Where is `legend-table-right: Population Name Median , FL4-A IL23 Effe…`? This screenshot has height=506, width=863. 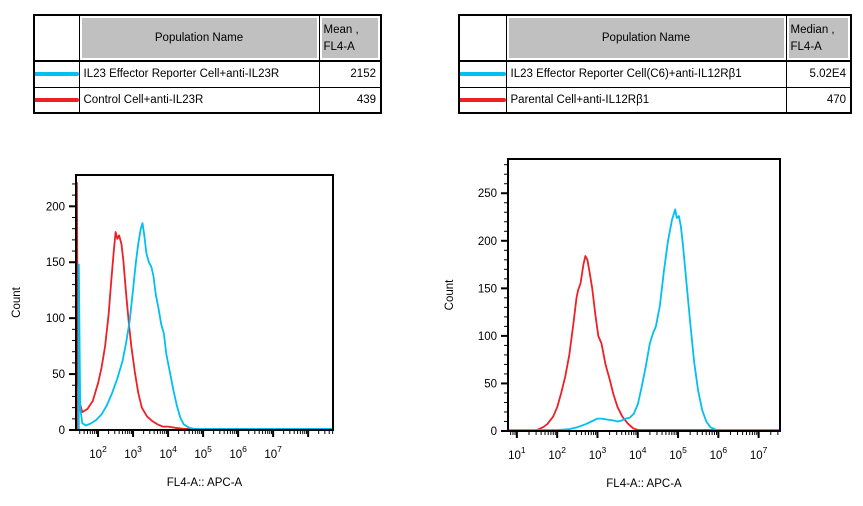 legend-table-right: Population Name Median , FL4-A IL23 Effe… is located at coordinates (655, 64).